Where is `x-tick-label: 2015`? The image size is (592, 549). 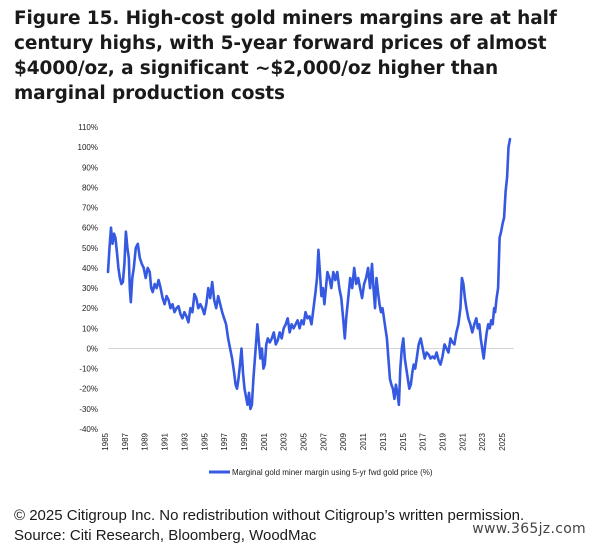
x-tick-label: 2015 is located at coordinates (403, 441).